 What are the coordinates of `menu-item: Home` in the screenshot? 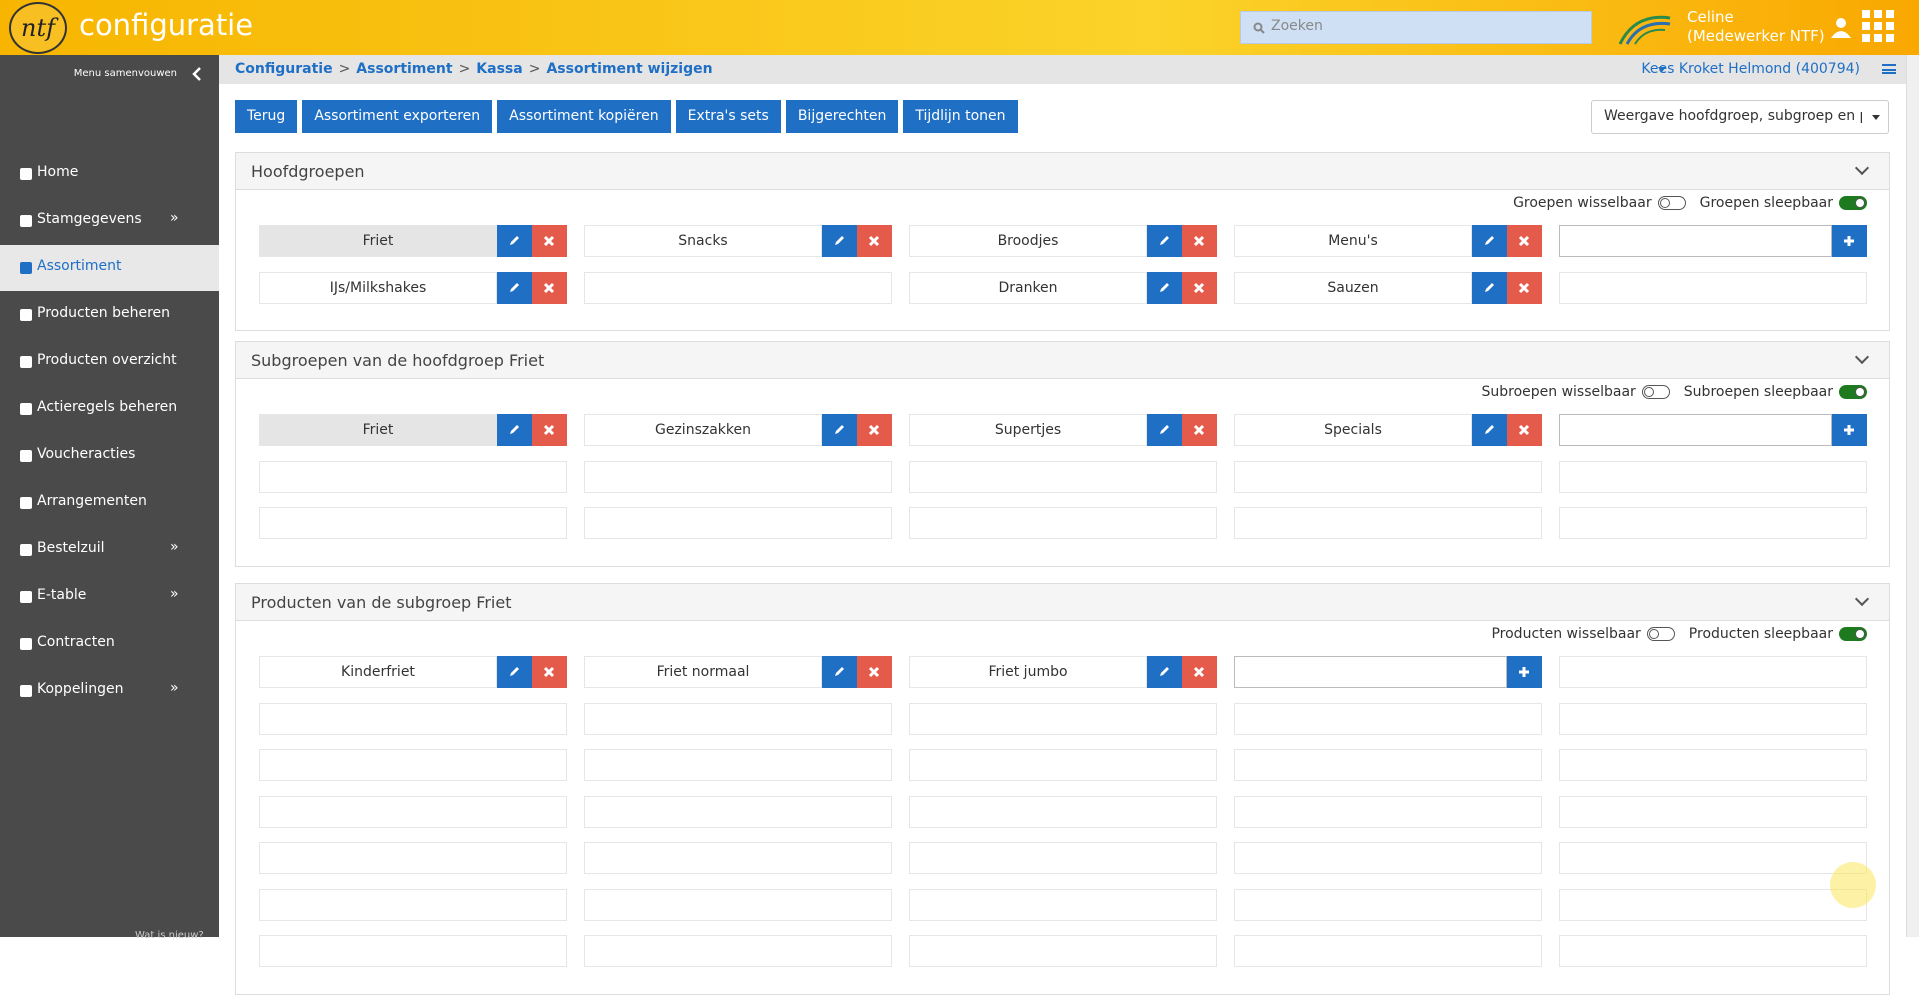 It's located at (109, 174).